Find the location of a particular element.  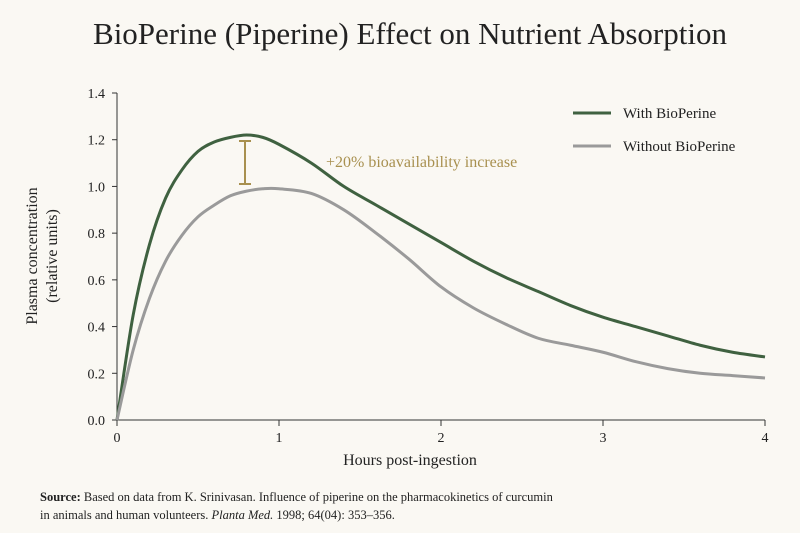

source-journal: Planta Med. is located at coordinates (242, 515).